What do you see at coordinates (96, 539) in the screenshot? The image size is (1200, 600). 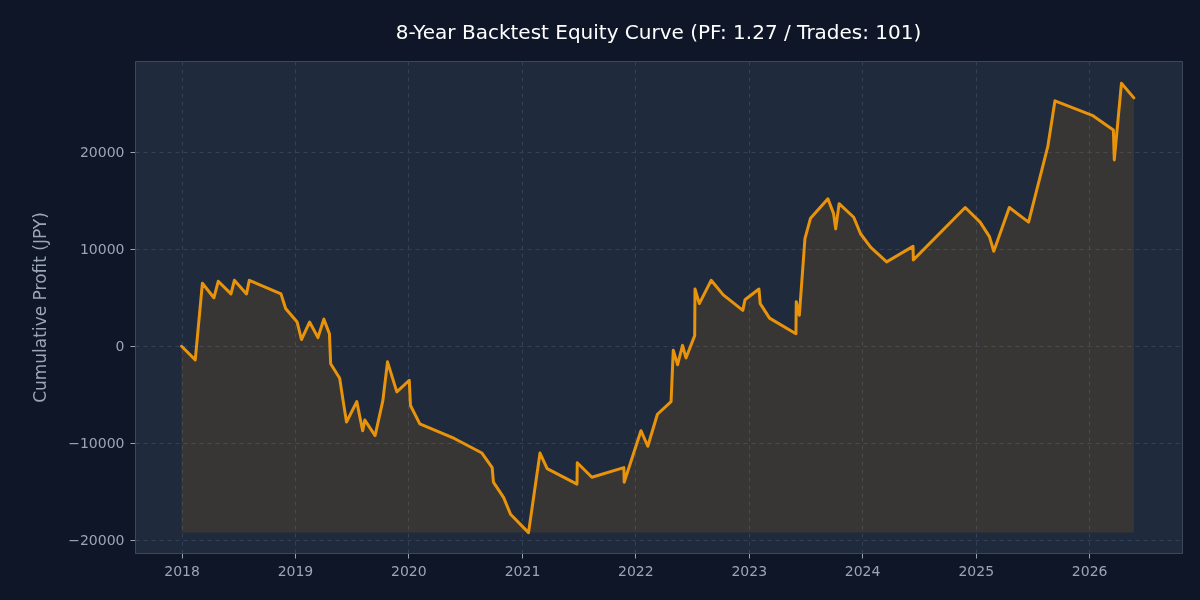 I see `y-tick-label: −20000` at bounding box center [96, 539].